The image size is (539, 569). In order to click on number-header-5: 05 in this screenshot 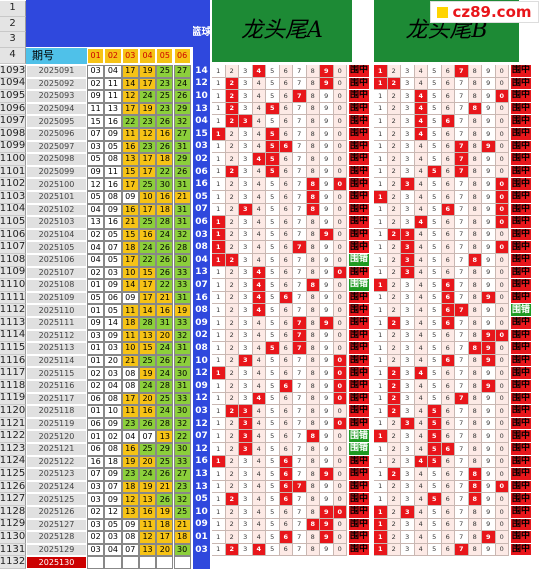, I will do `click(165, 55)`.